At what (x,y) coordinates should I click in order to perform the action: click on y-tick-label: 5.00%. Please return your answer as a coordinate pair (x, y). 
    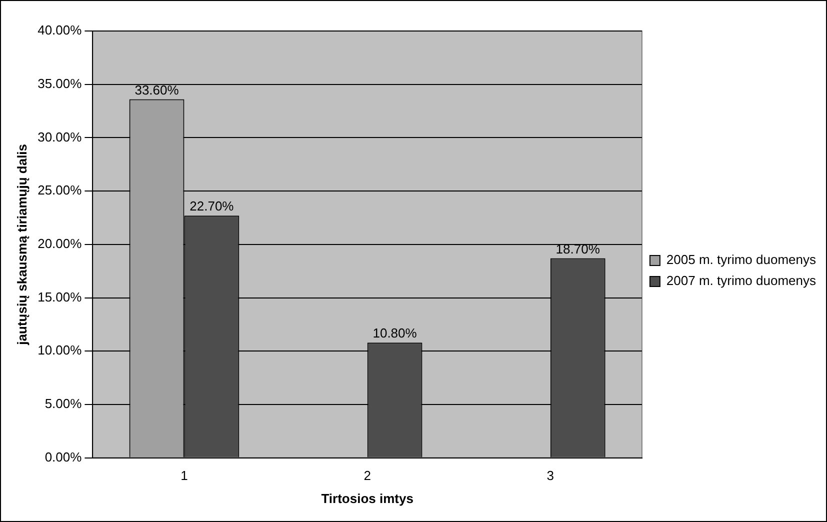
    Looking at the image, I should click on (63, 404).